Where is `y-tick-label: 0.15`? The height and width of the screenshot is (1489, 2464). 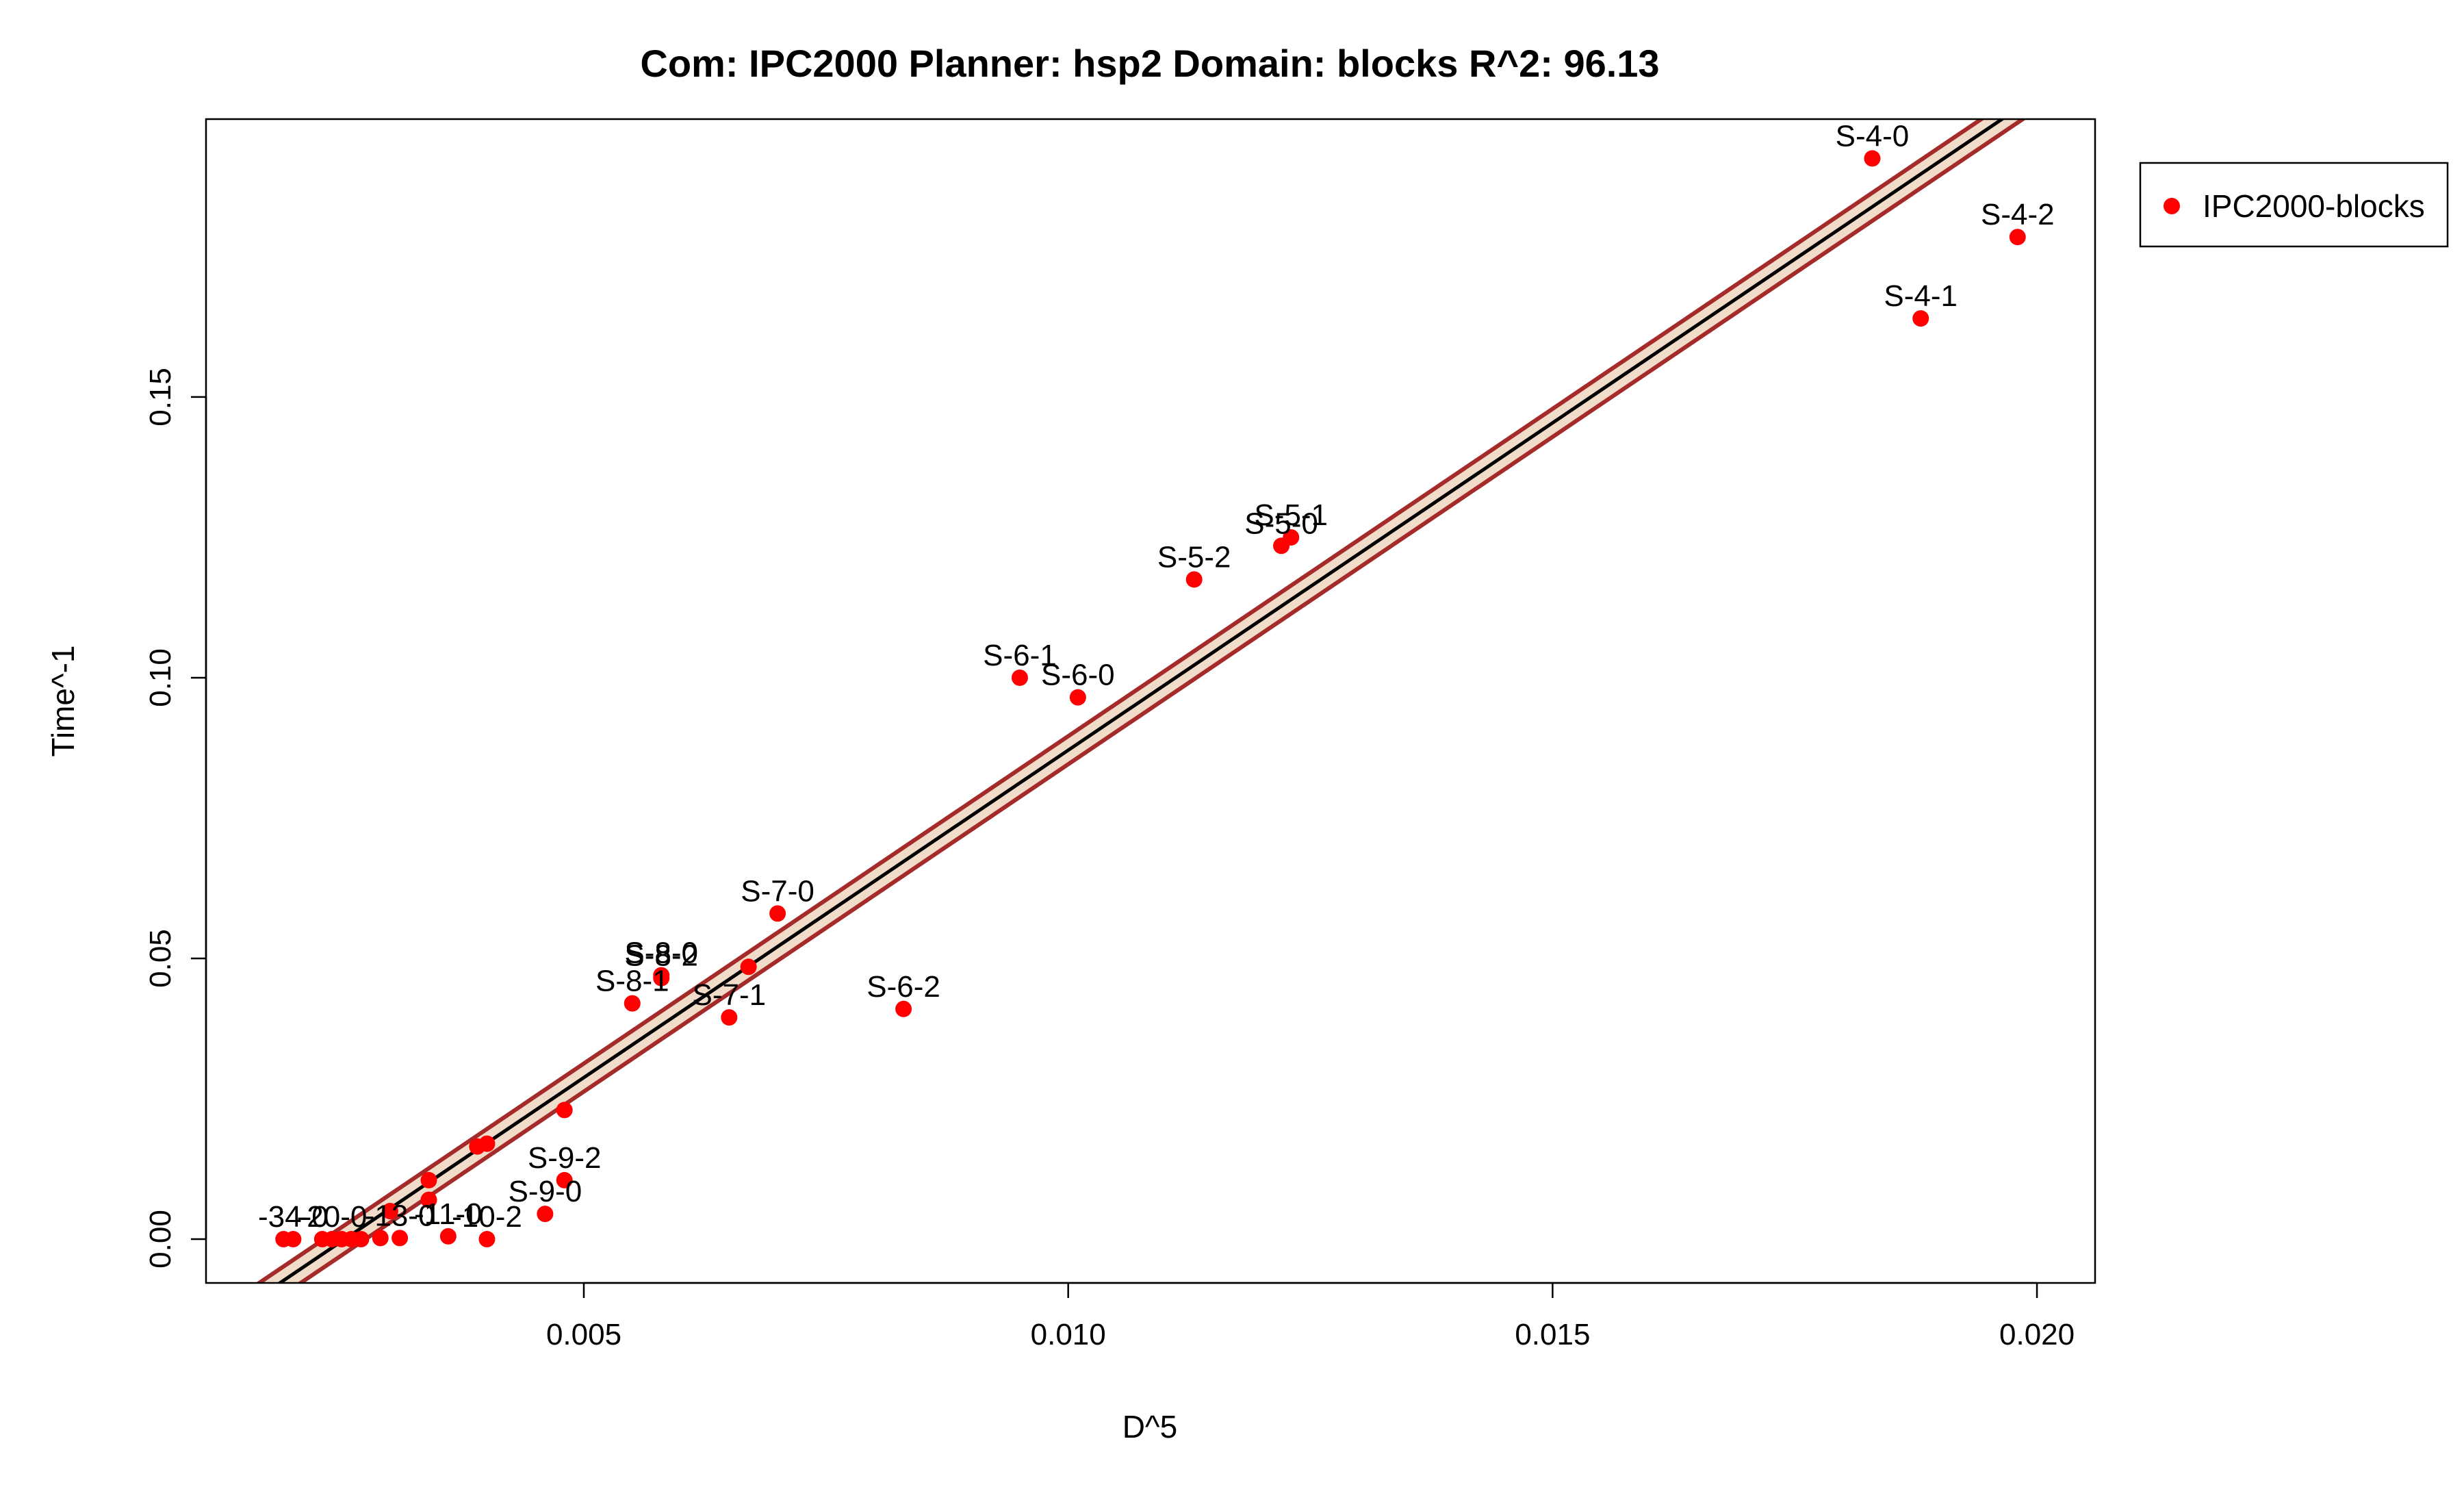 y-tick-label: 0.15 is located at coordinates (160, 397).